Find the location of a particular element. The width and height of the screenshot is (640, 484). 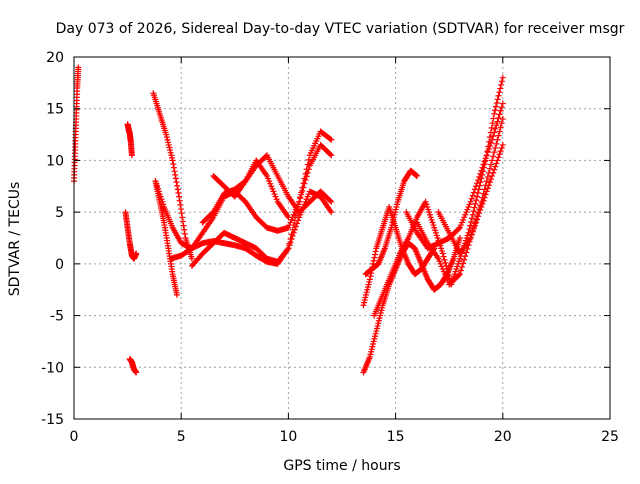

y-tick-label: 10 is located at coordinates (55, 161).